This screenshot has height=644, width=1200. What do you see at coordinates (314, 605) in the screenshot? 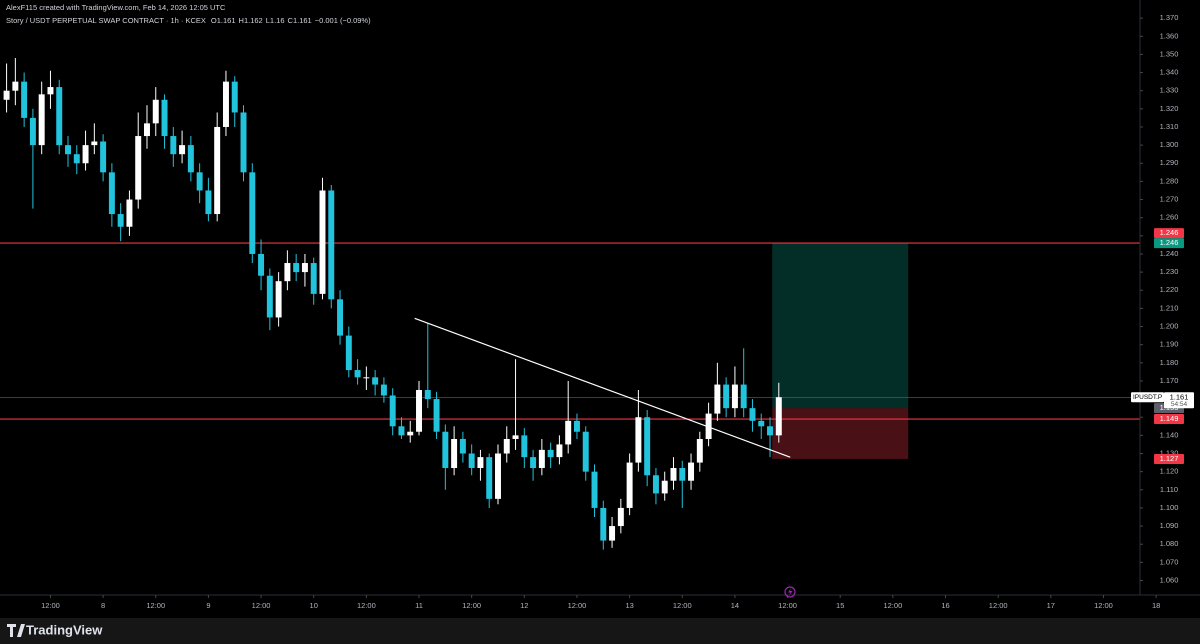
I see `x-tick-label: 10` at bounding box center [314, 605].